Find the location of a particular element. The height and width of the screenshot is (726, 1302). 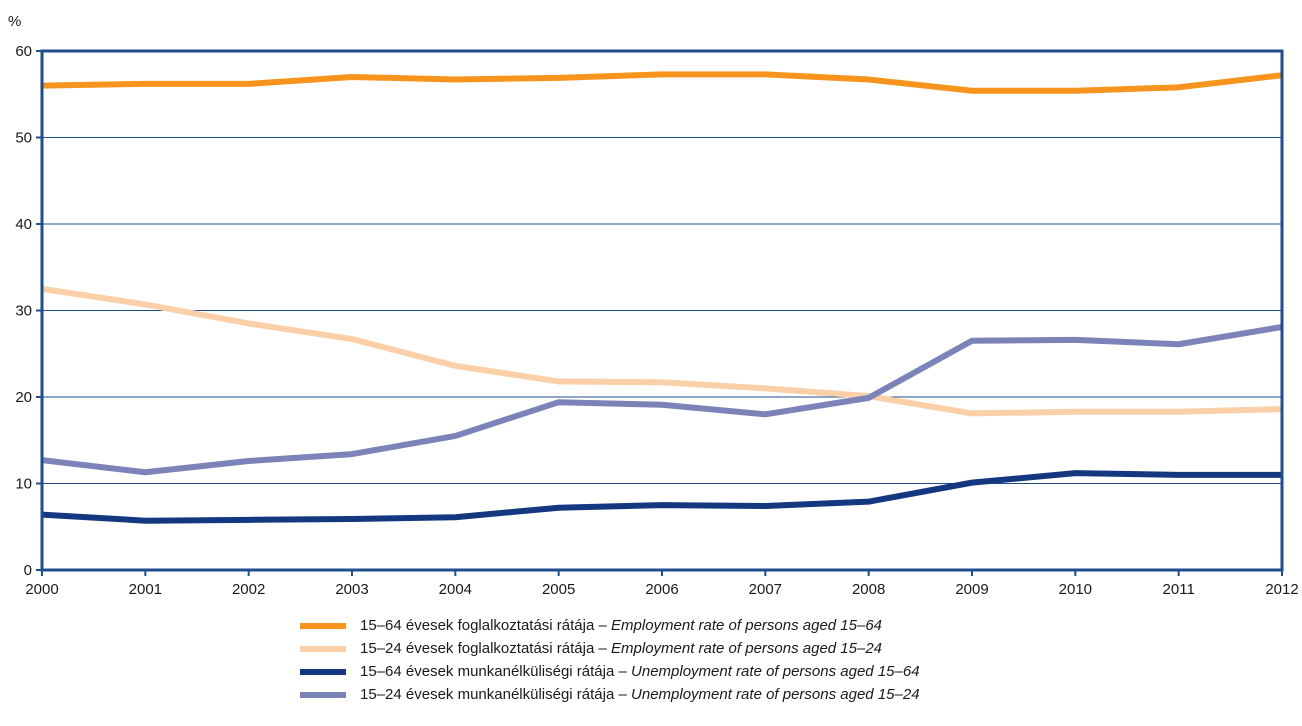

x-tick-label: 2004 is located at coordinates (455, 589).